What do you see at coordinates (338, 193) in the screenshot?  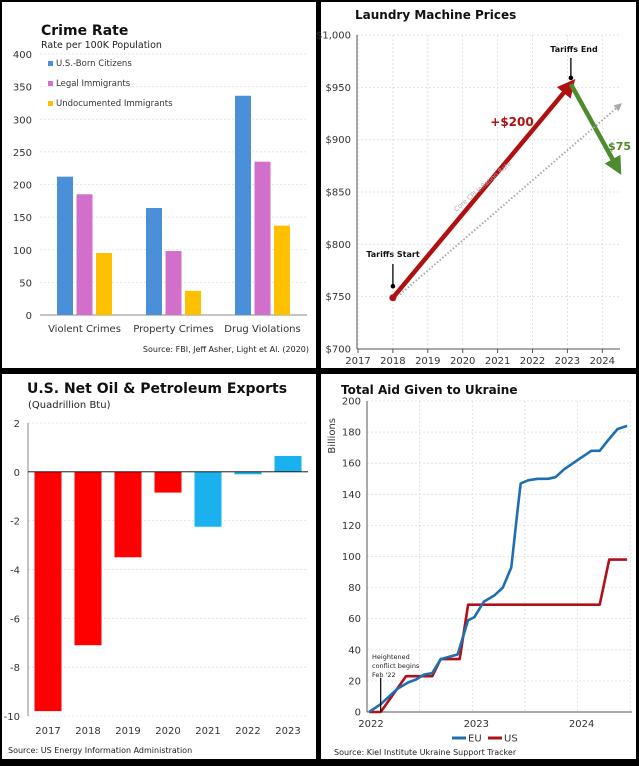 I see `y-tick-label: $850` at bounding box center [338, 193].